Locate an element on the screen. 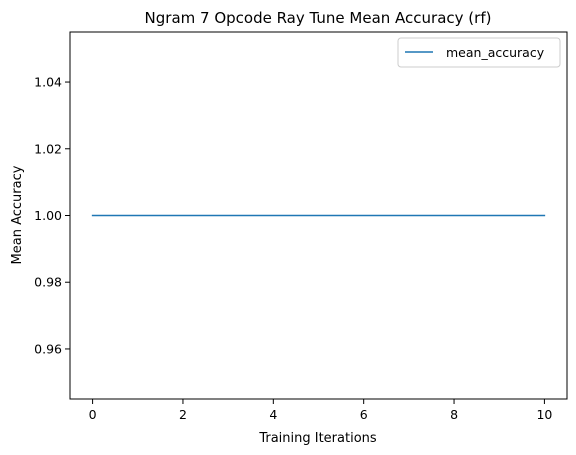 This screenshot has height=455, width=576. y-tick-label: 1.00 is located at coordinates (48, 215).